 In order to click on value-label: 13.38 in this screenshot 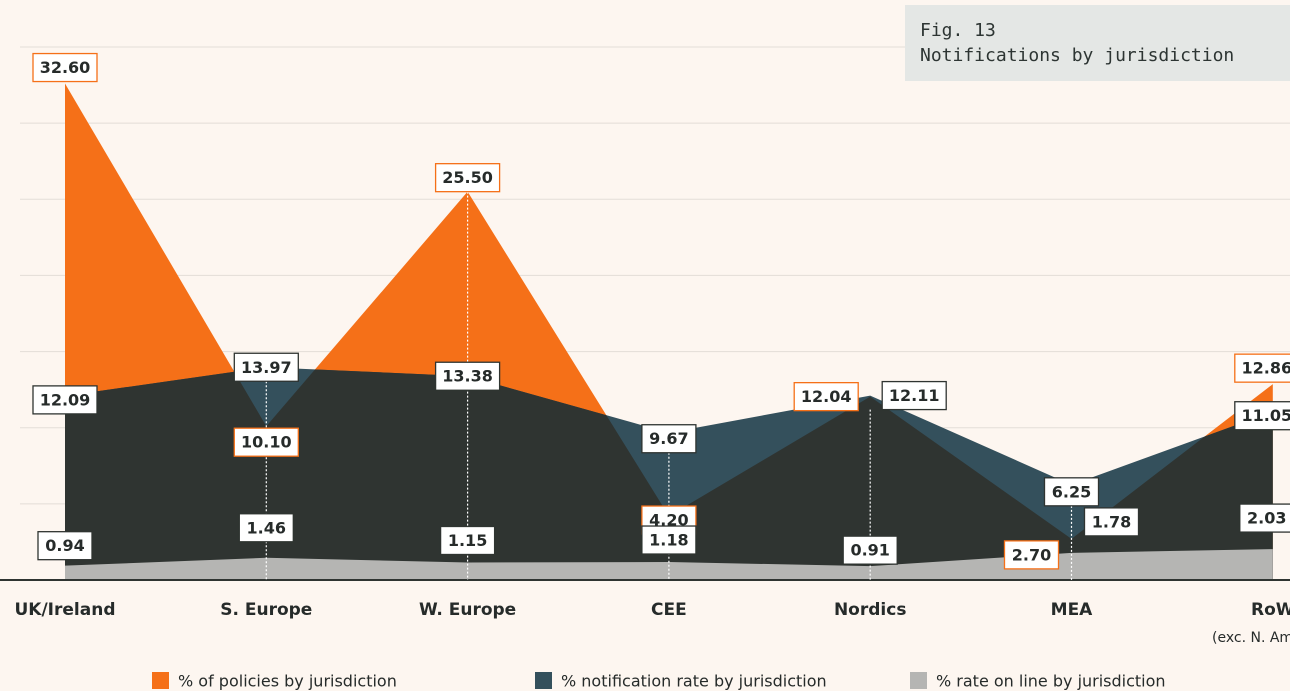, I will do `click(467, 376)`.